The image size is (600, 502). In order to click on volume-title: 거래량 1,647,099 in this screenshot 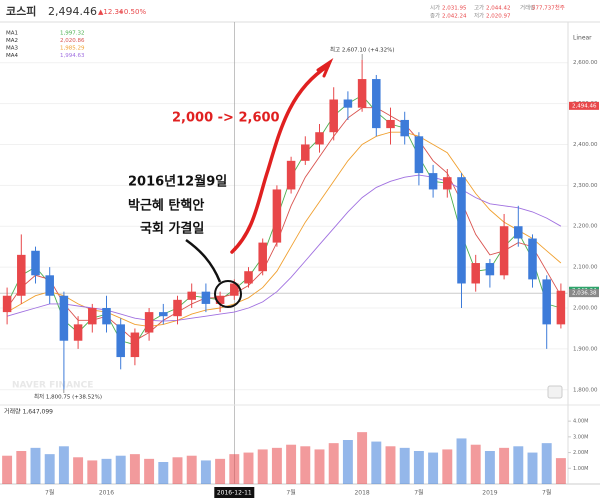, I will do `click(28, 412)`.